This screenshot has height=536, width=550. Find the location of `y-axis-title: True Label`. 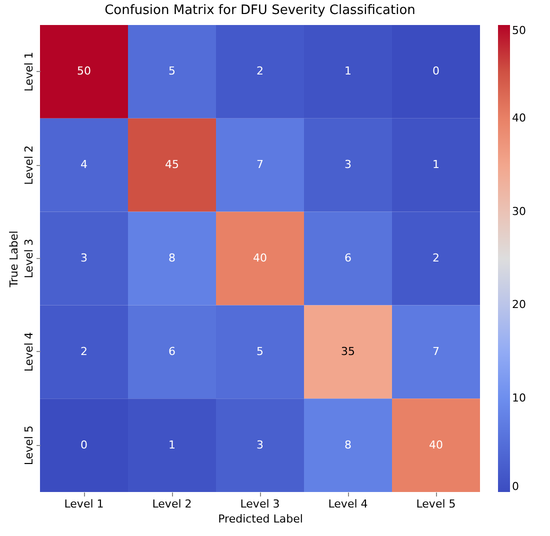

y-axis-title: True Label is located at coordinates (14, 259).